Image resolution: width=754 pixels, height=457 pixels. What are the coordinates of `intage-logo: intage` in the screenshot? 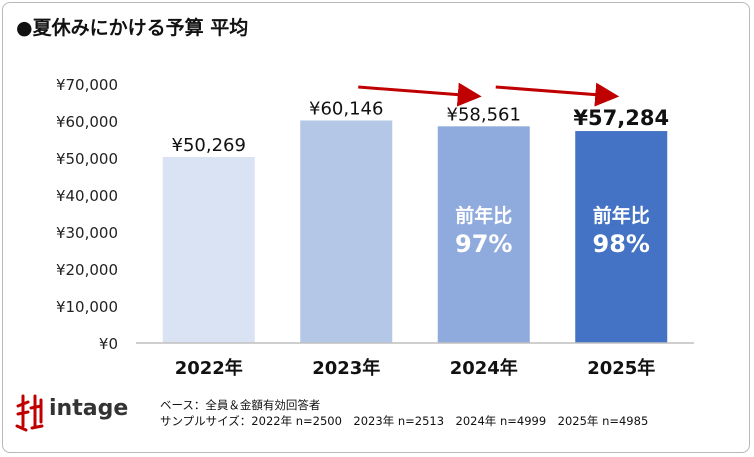 It's located at (79, 414).